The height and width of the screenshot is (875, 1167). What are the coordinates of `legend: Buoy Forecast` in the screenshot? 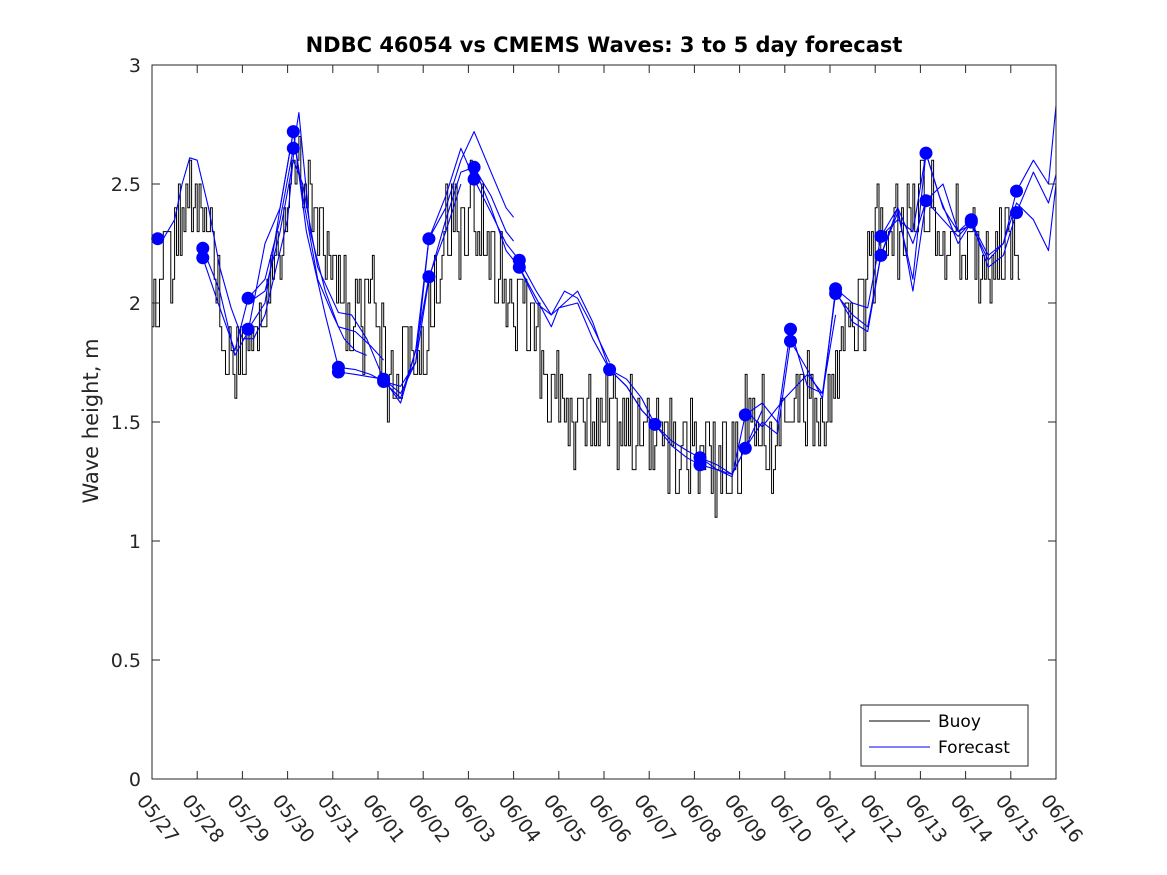 It's located at (944, 735).